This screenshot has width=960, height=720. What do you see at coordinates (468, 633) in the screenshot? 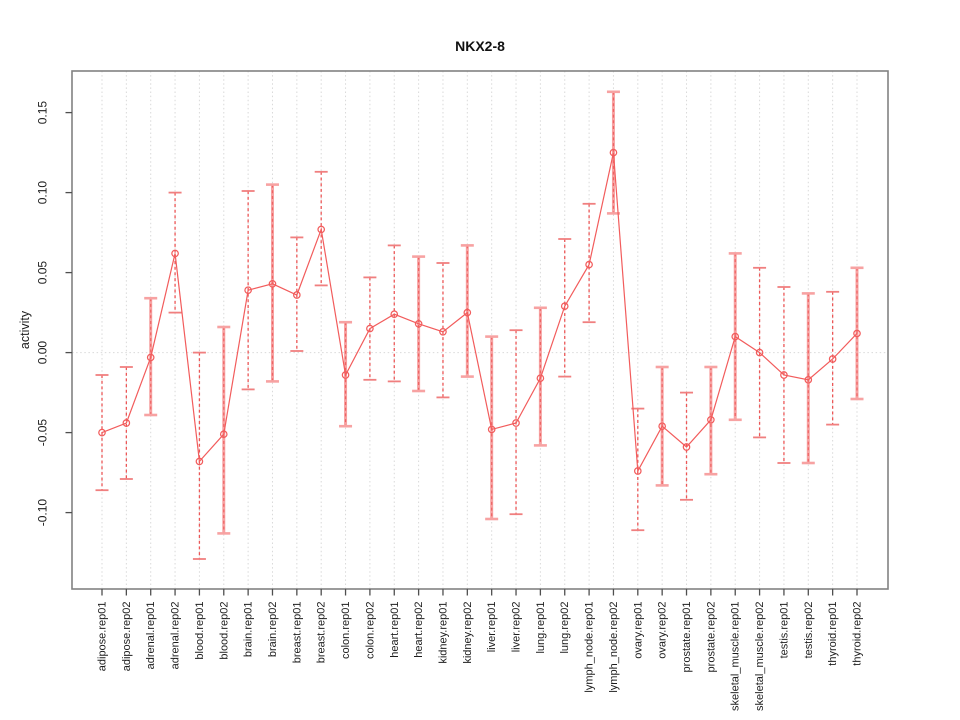
I see `x-tick-label: kidney.rep02` at bounding box center [468, 633].